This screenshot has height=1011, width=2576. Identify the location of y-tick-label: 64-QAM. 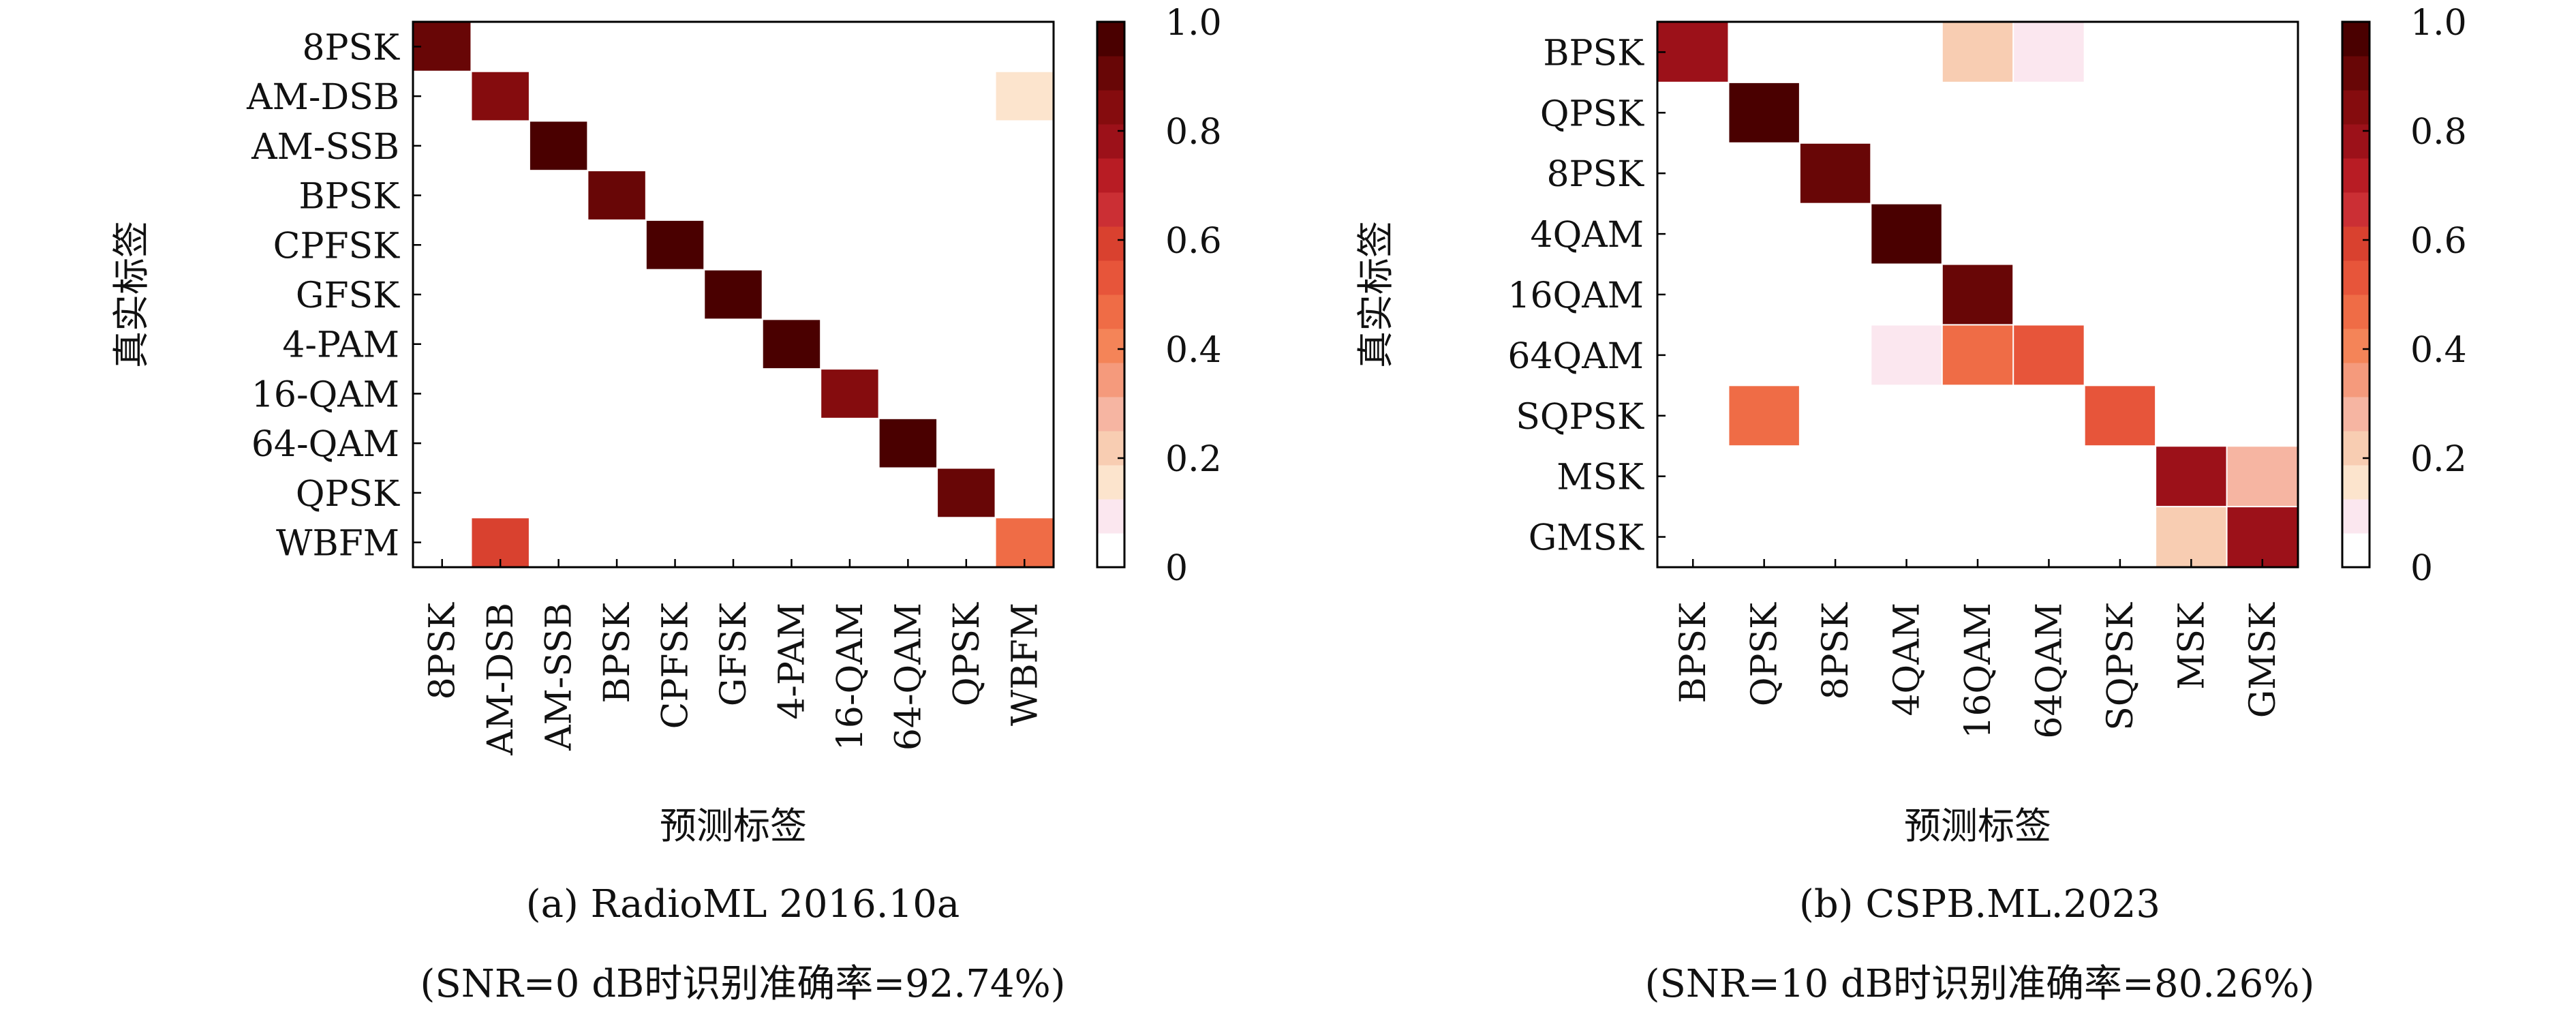
(325, 444).